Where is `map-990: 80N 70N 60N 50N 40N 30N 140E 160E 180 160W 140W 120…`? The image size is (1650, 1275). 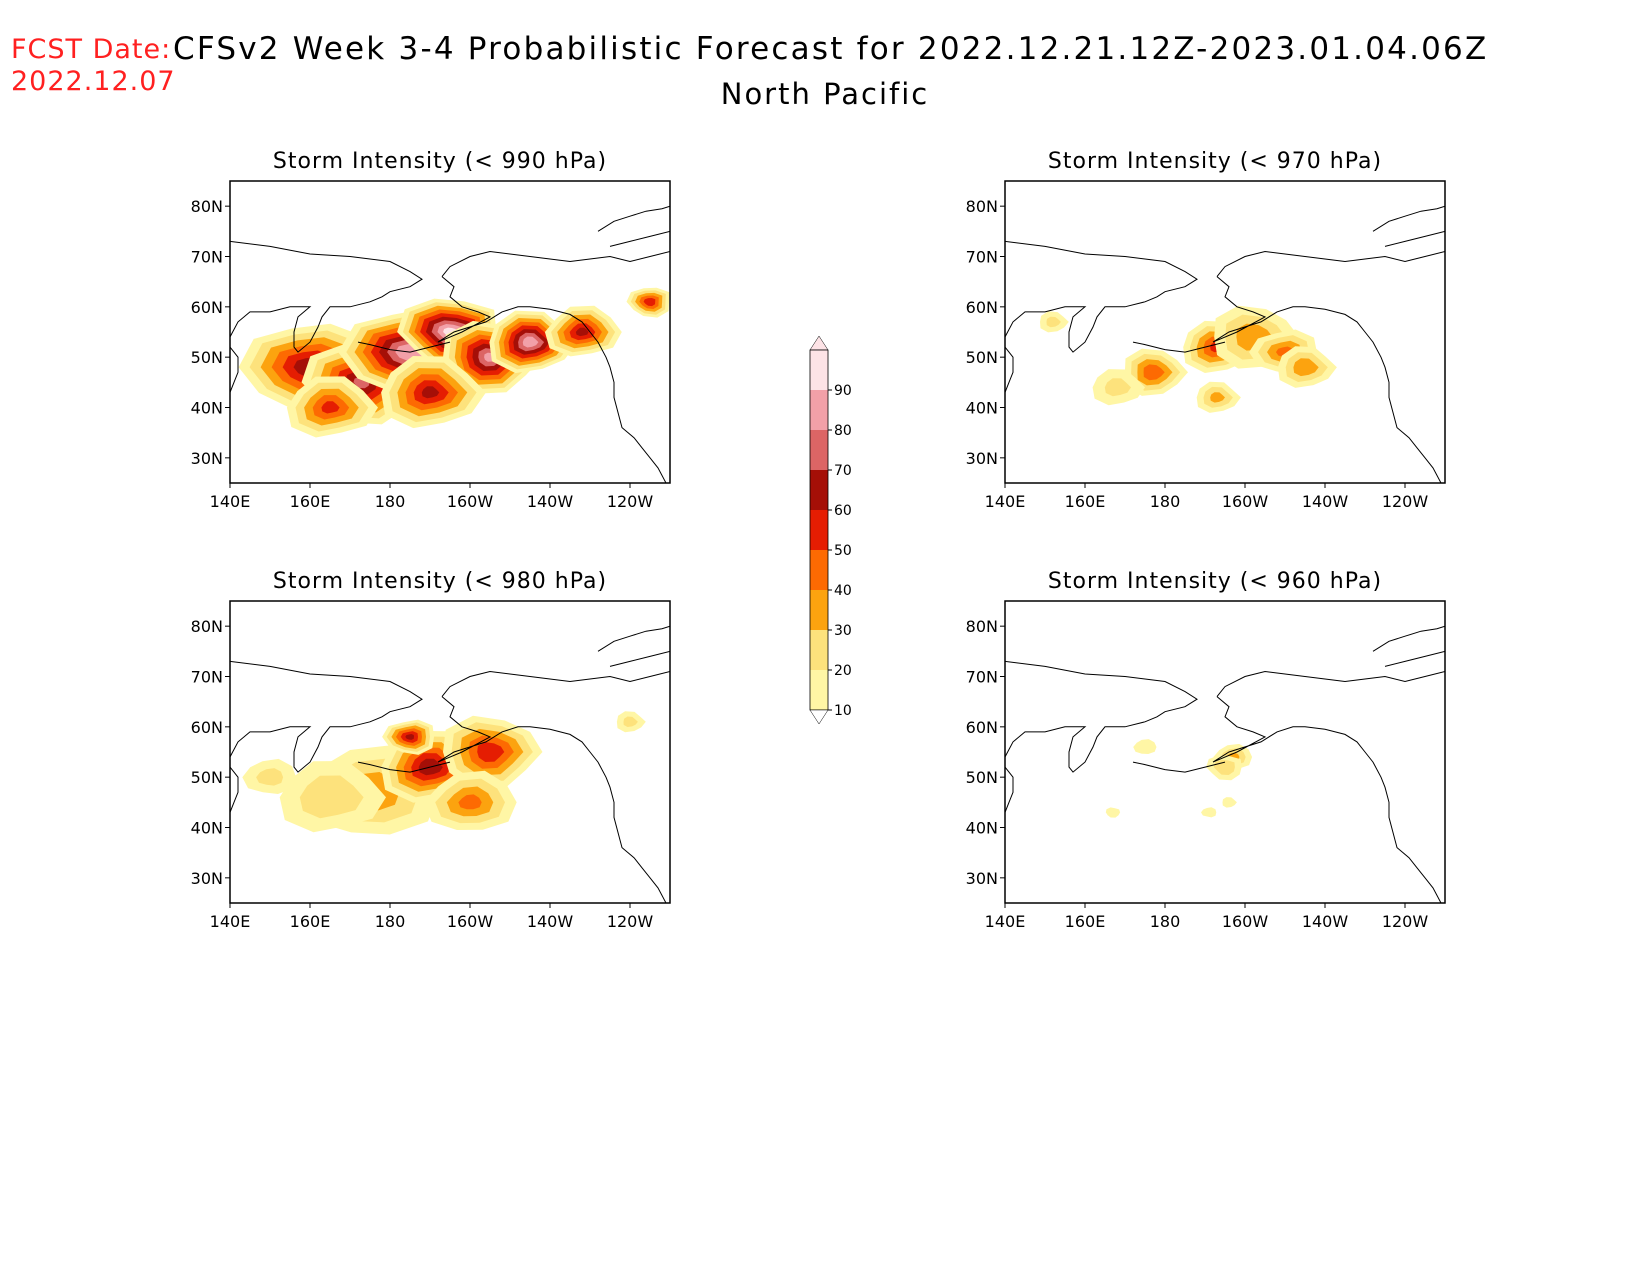 map-990: 80N 70N 60N 50N 40N 30N 140E 160E 180 160W 140W 120… is located at coordinates (431, 345).